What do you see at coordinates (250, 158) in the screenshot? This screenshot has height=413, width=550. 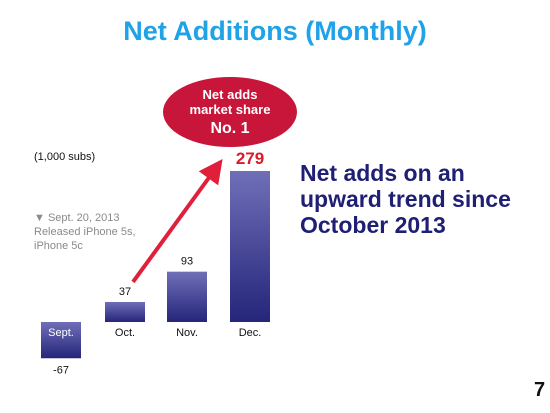 I see `data-label: 279` at bounding box center [250, 158].